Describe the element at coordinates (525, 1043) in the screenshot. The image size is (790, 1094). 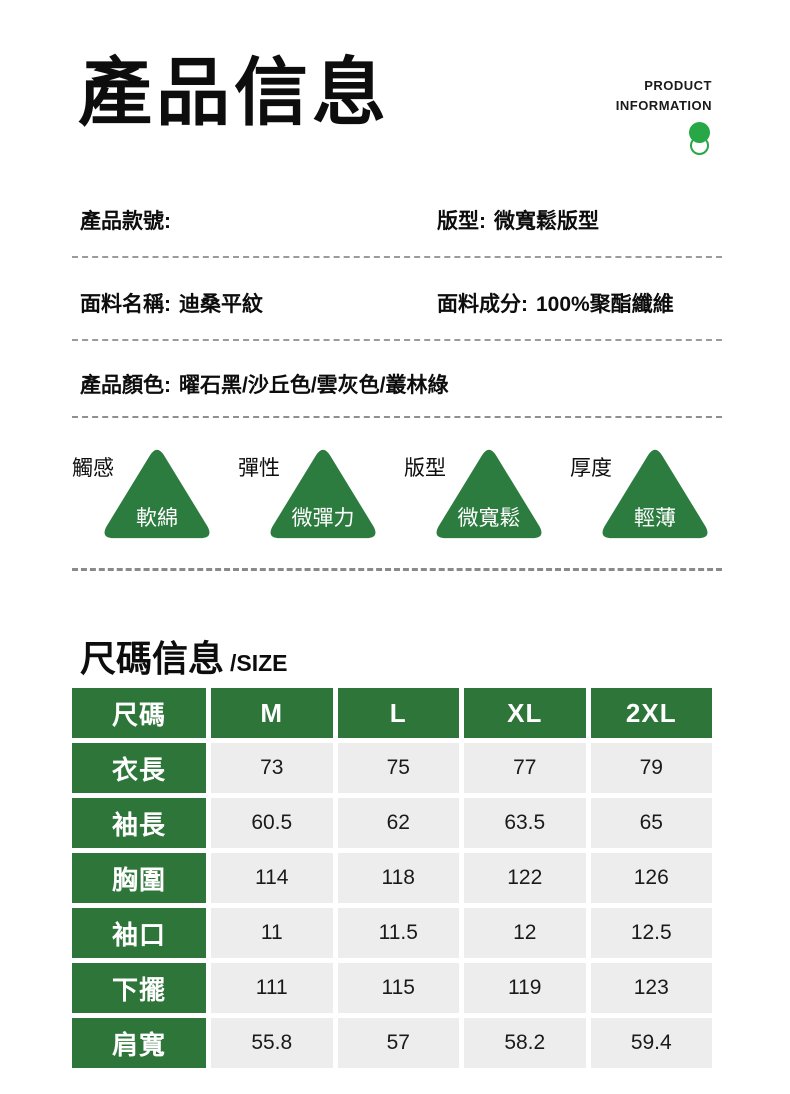
I see `table-cell: 58.2` at that location.